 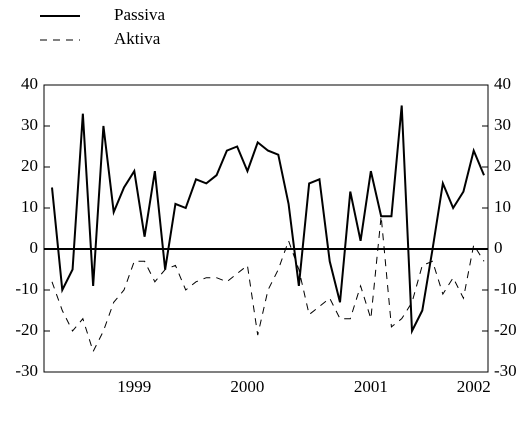 I want to click on y-tick-label: 20, so click(x=29, y=165).